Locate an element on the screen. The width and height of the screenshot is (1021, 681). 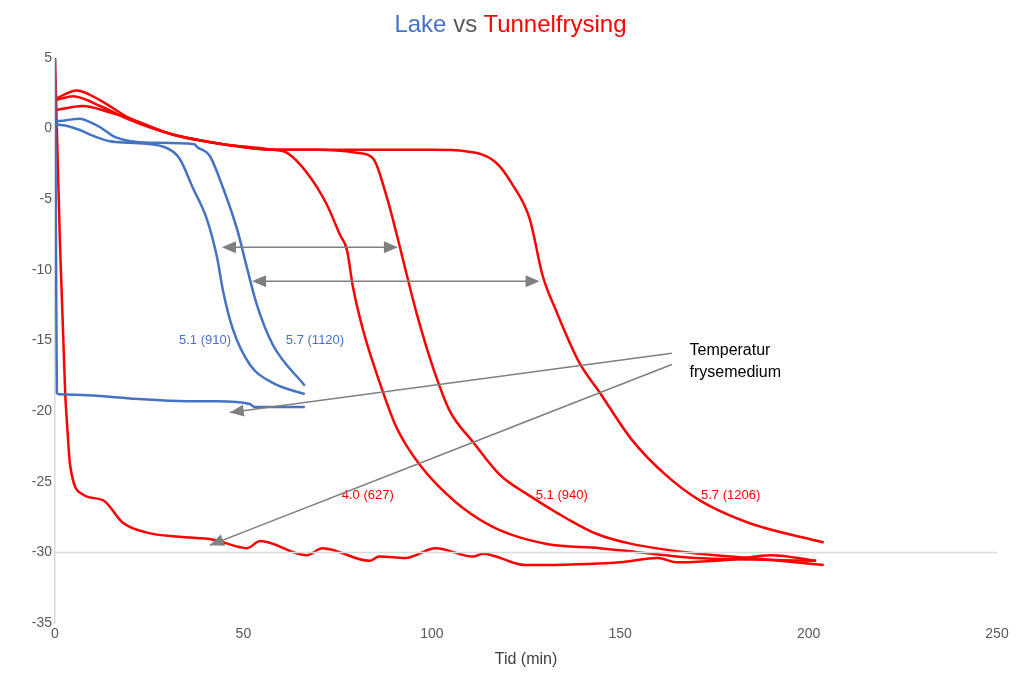
x-tick-label: 200 is located at coordinates (808, 633).